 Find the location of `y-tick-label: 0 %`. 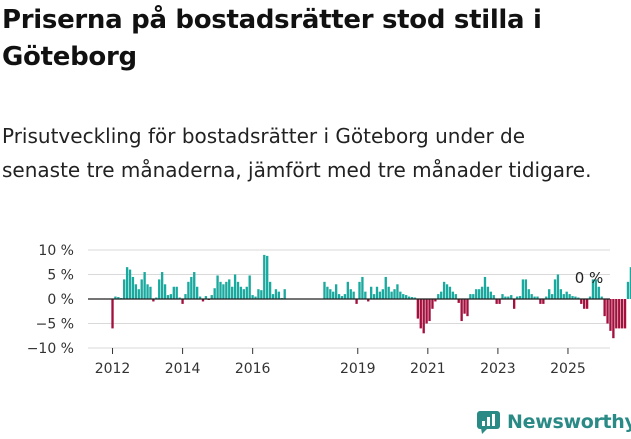

y-tick-label: 0 % is located at coordinates (60, 300).